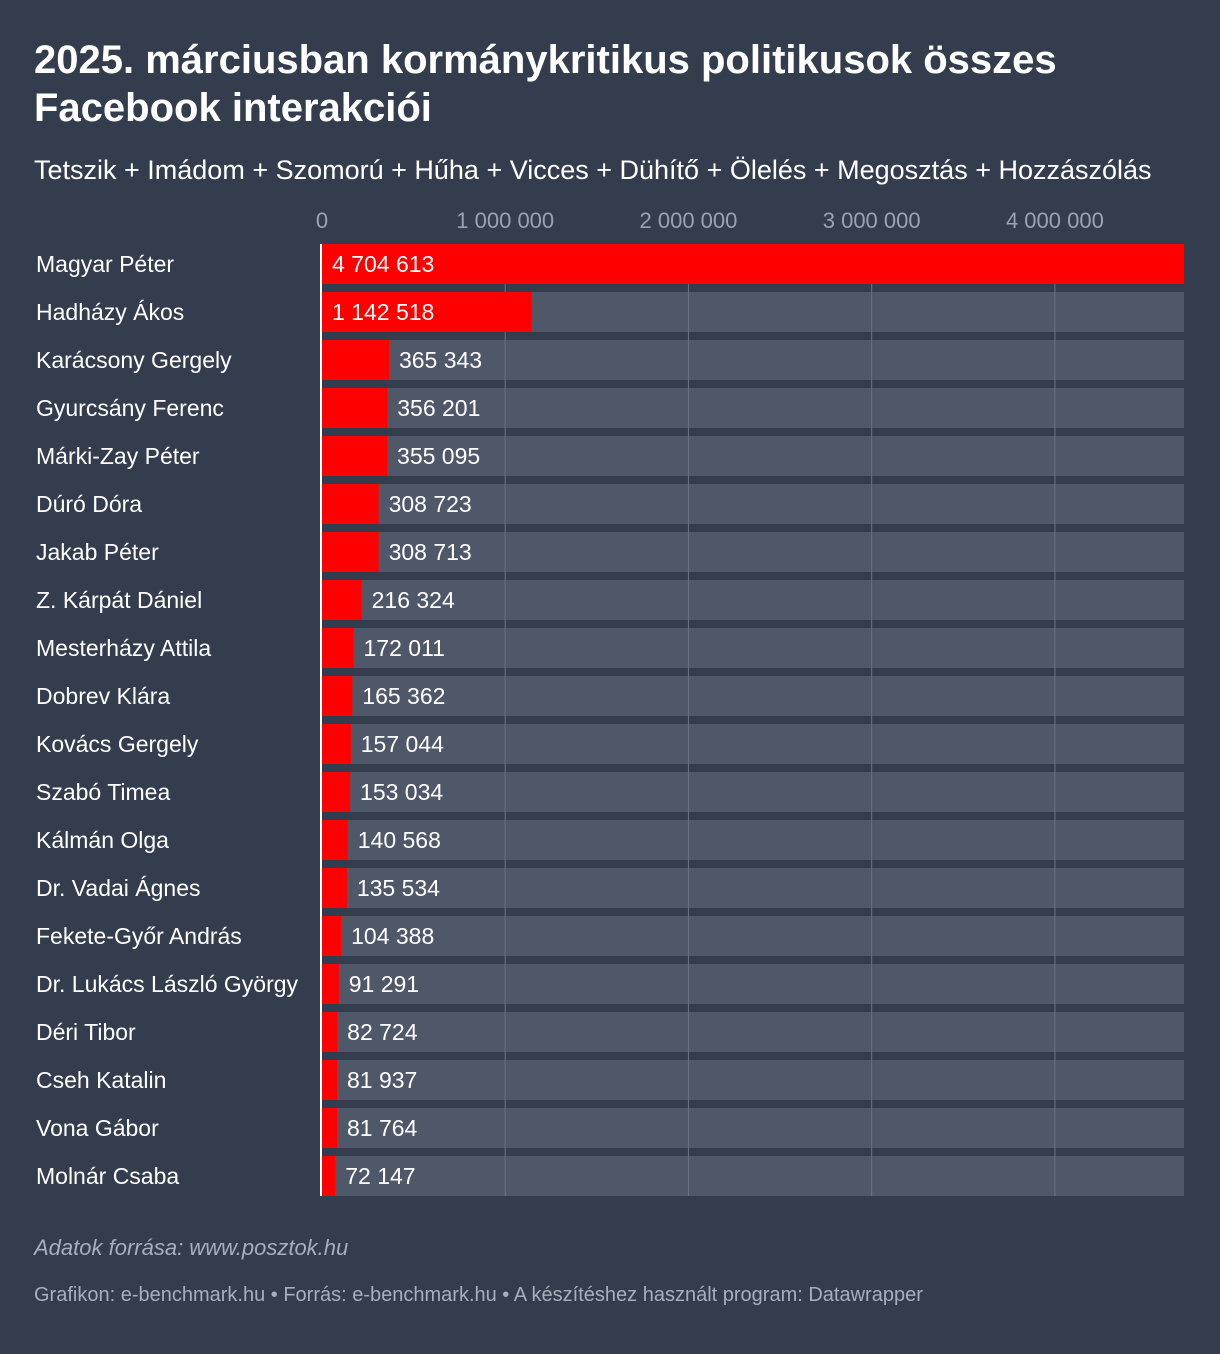 The width and height of the screenshot is (1220, 1354). What do you see at coordinates (382, 1080) in the screenshot?
I see `value-label: 81 937` at bounding box center [382, 1080].